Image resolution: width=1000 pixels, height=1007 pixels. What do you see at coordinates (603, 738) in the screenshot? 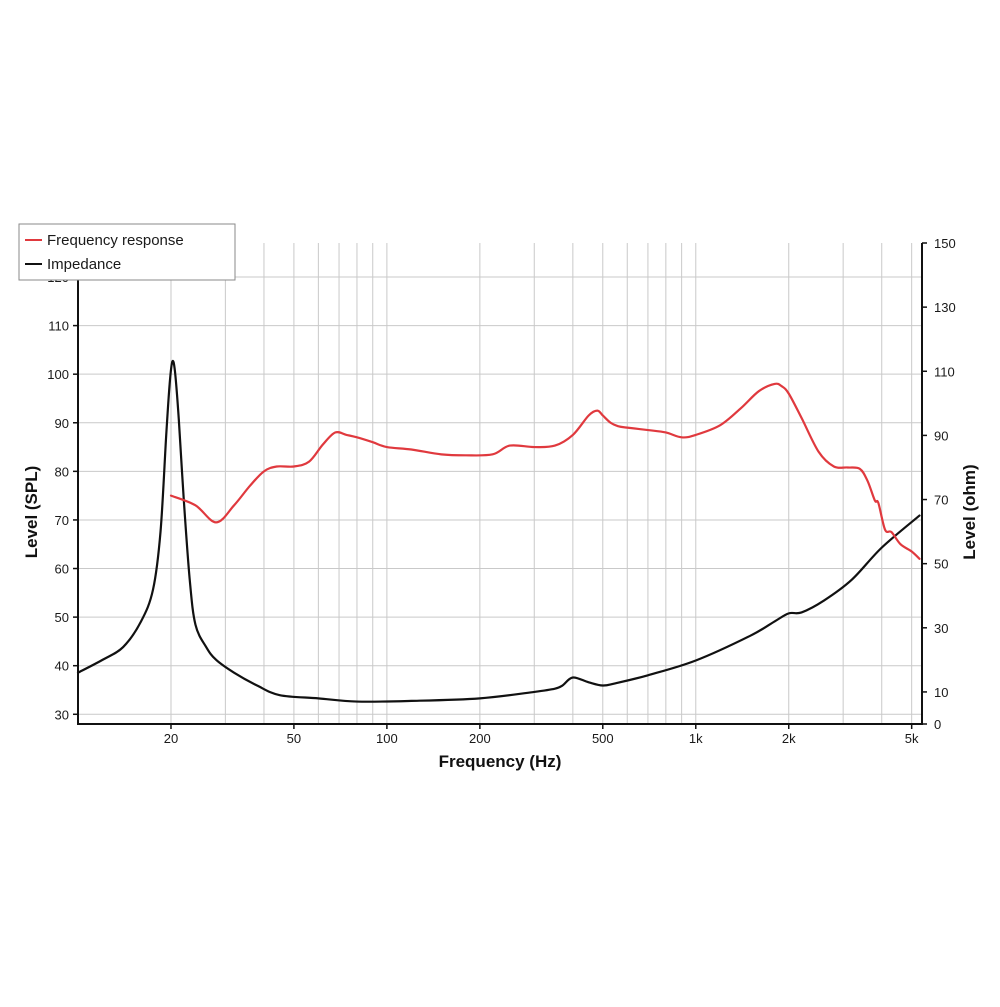
I see `x-tick-label: 500` at bounding box center [603, 738].